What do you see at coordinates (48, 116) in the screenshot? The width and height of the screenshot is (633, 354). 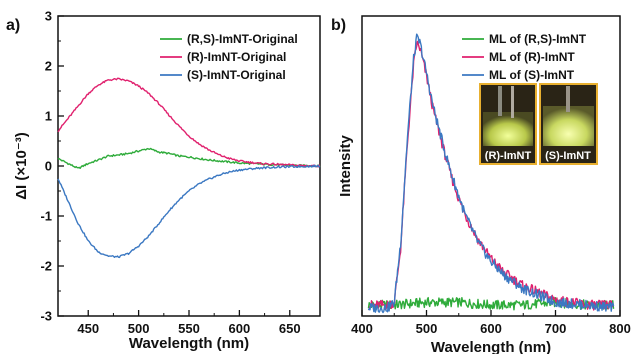 I see `y-tick-label: 1` at bounding box center [48, 116].